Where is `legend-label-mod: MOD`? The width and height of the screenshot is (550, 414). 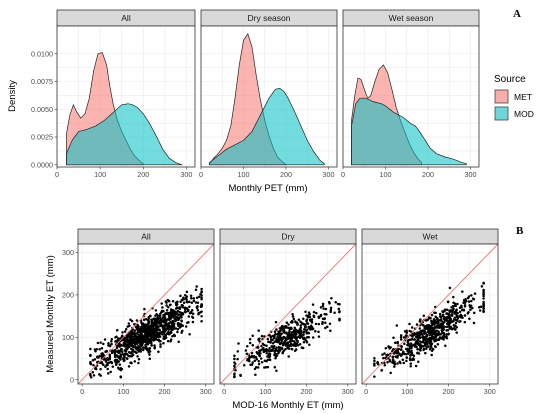
legend-label-mod: MOD is located at coordinates (524, 114).